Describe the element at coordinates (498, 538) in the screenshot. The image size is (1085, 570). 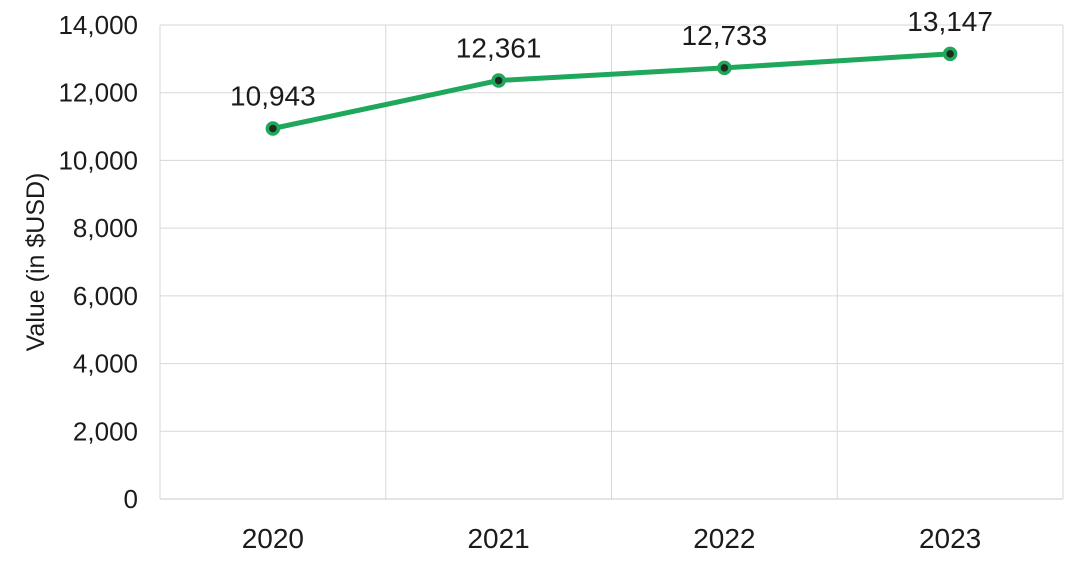
I see `x-tick-label: 2021` at that location.